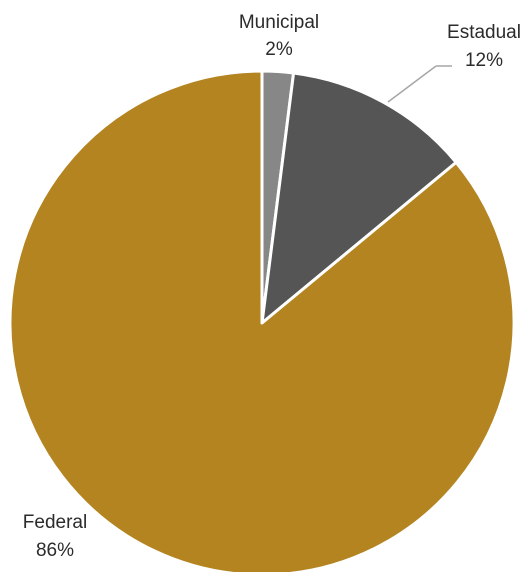 This screenshot has width=530, height=572. Describe the element at coordinates (55, 550) in the screenshot. I see `label-federal-value: 86%` at that location.